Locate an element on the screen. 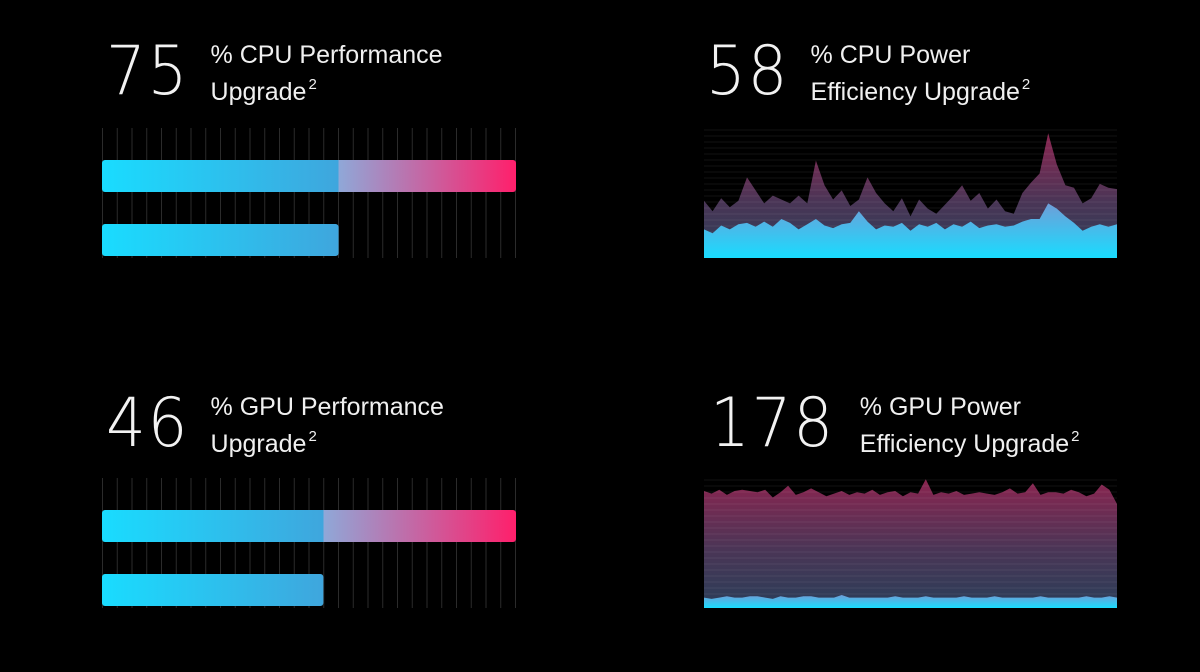 The image size is (1200, 672). cpu-efficiency-stat: 58 % CPU Power Efficiency Upgrade 2 is located at coordinates (868, 72).